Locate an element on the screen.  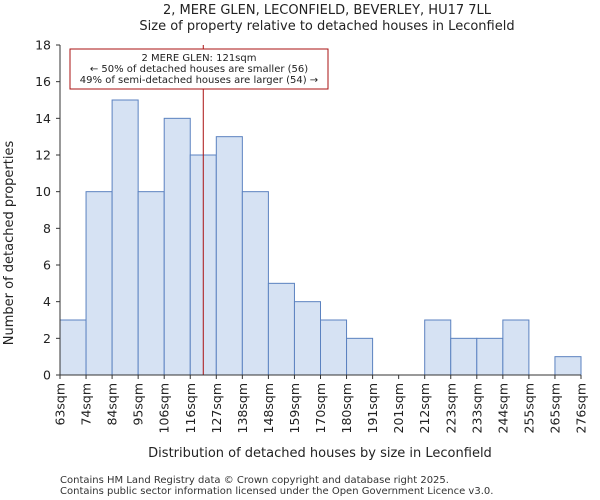
x-tick-label-148sqm: 148sqm is located at coordinates (268, 408).